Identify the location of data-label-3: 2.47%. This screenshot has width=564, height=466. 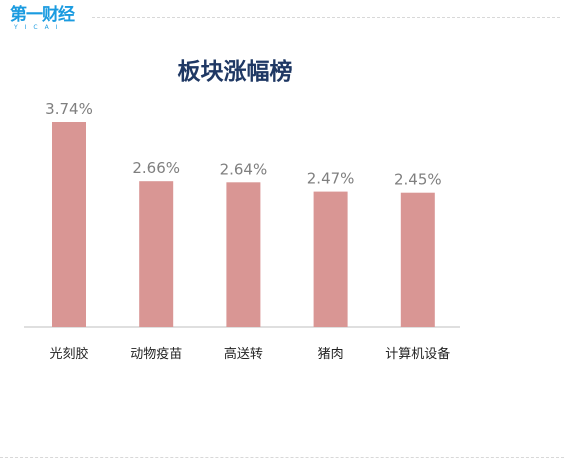
(331, 179).